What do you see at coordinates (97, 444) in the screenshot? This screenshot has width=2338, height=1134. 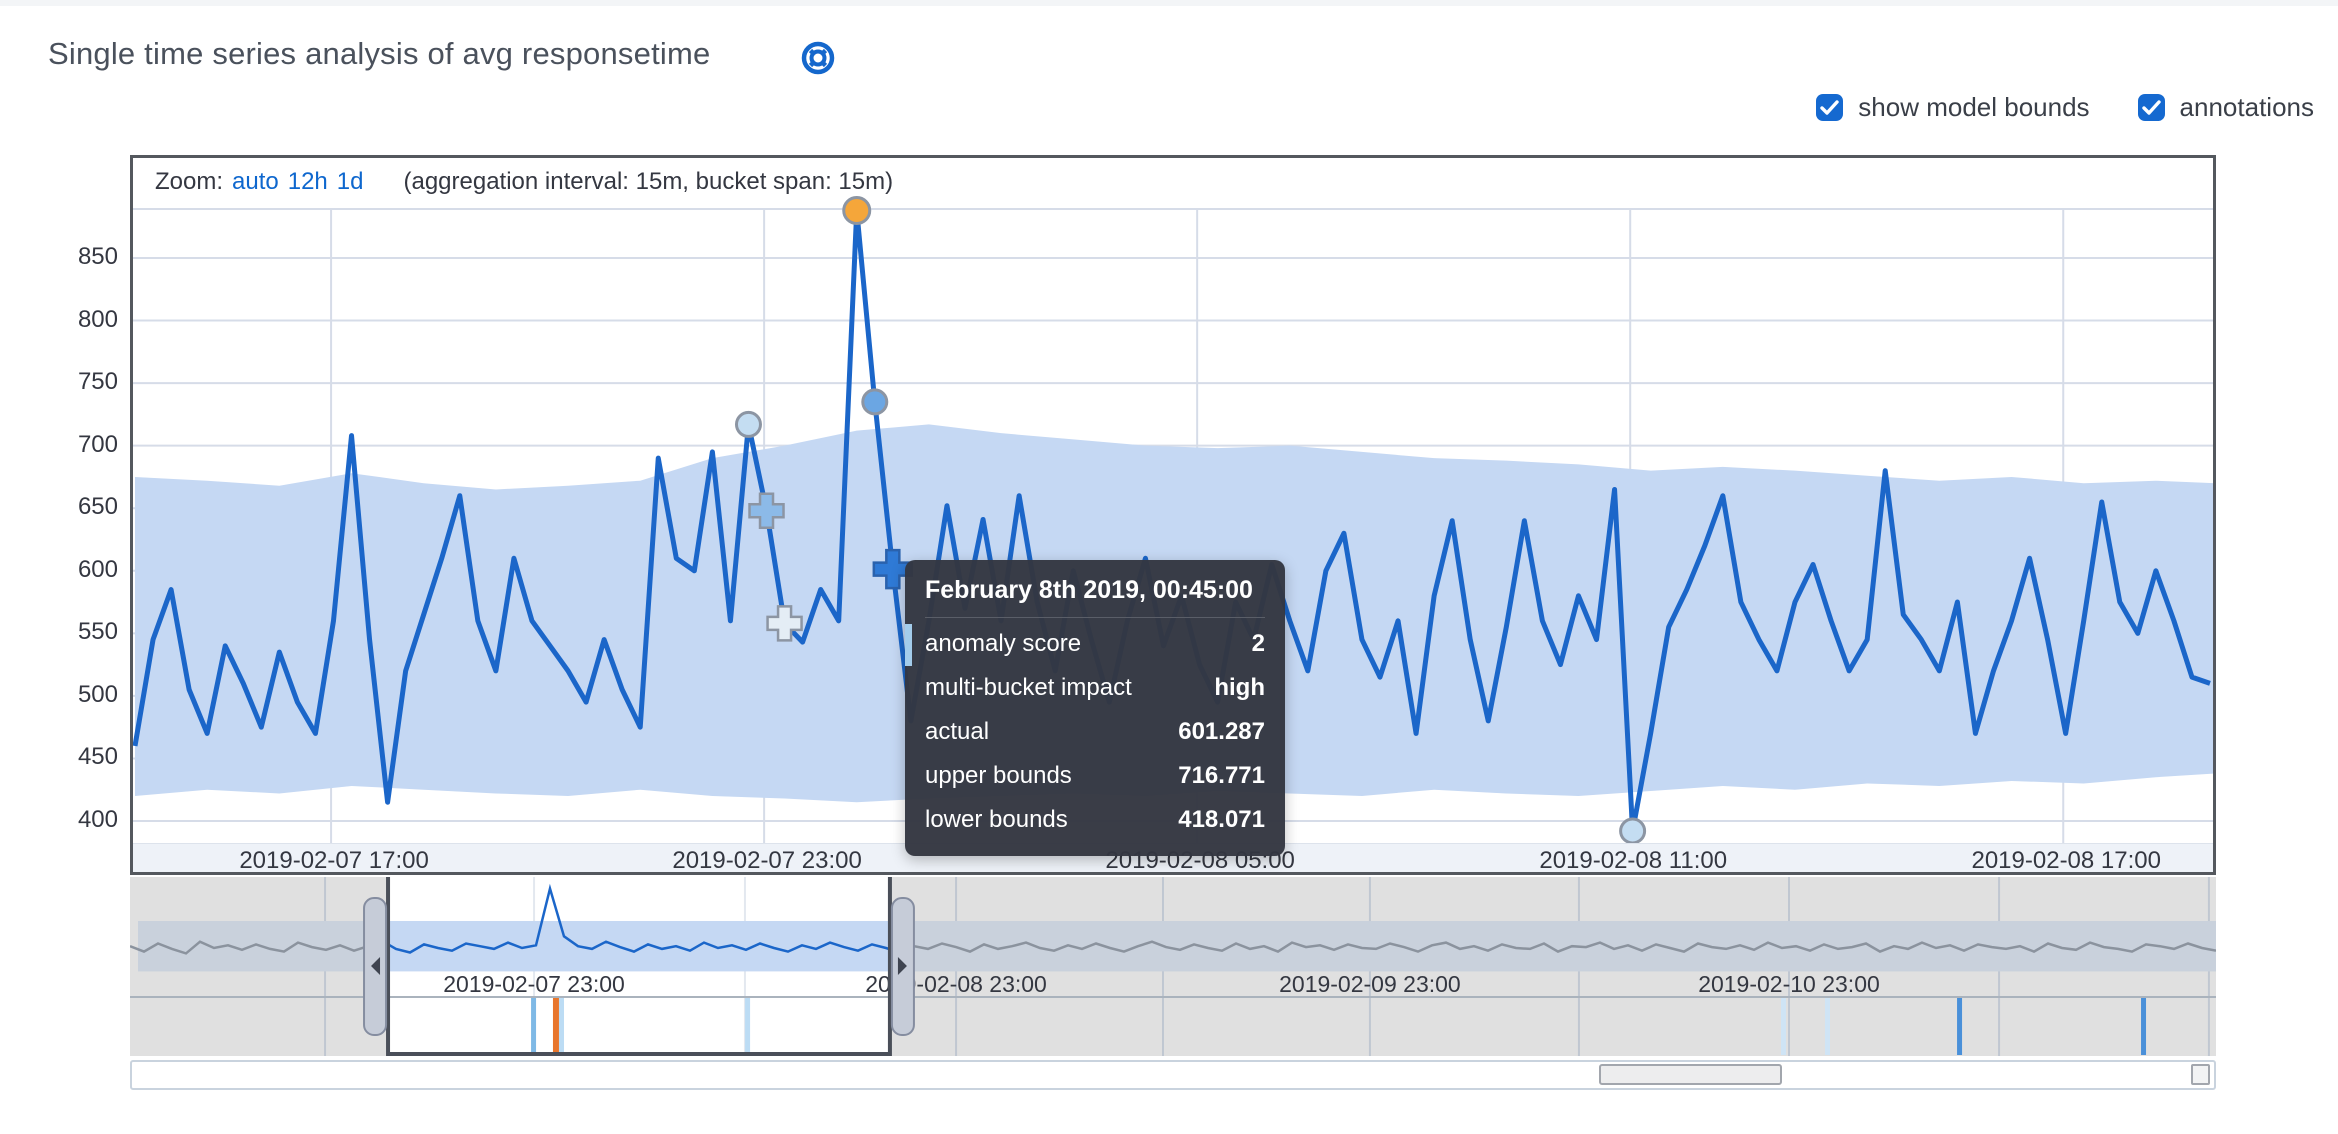 I see `y-tick-label: 700` at bounding box center [97, 444].